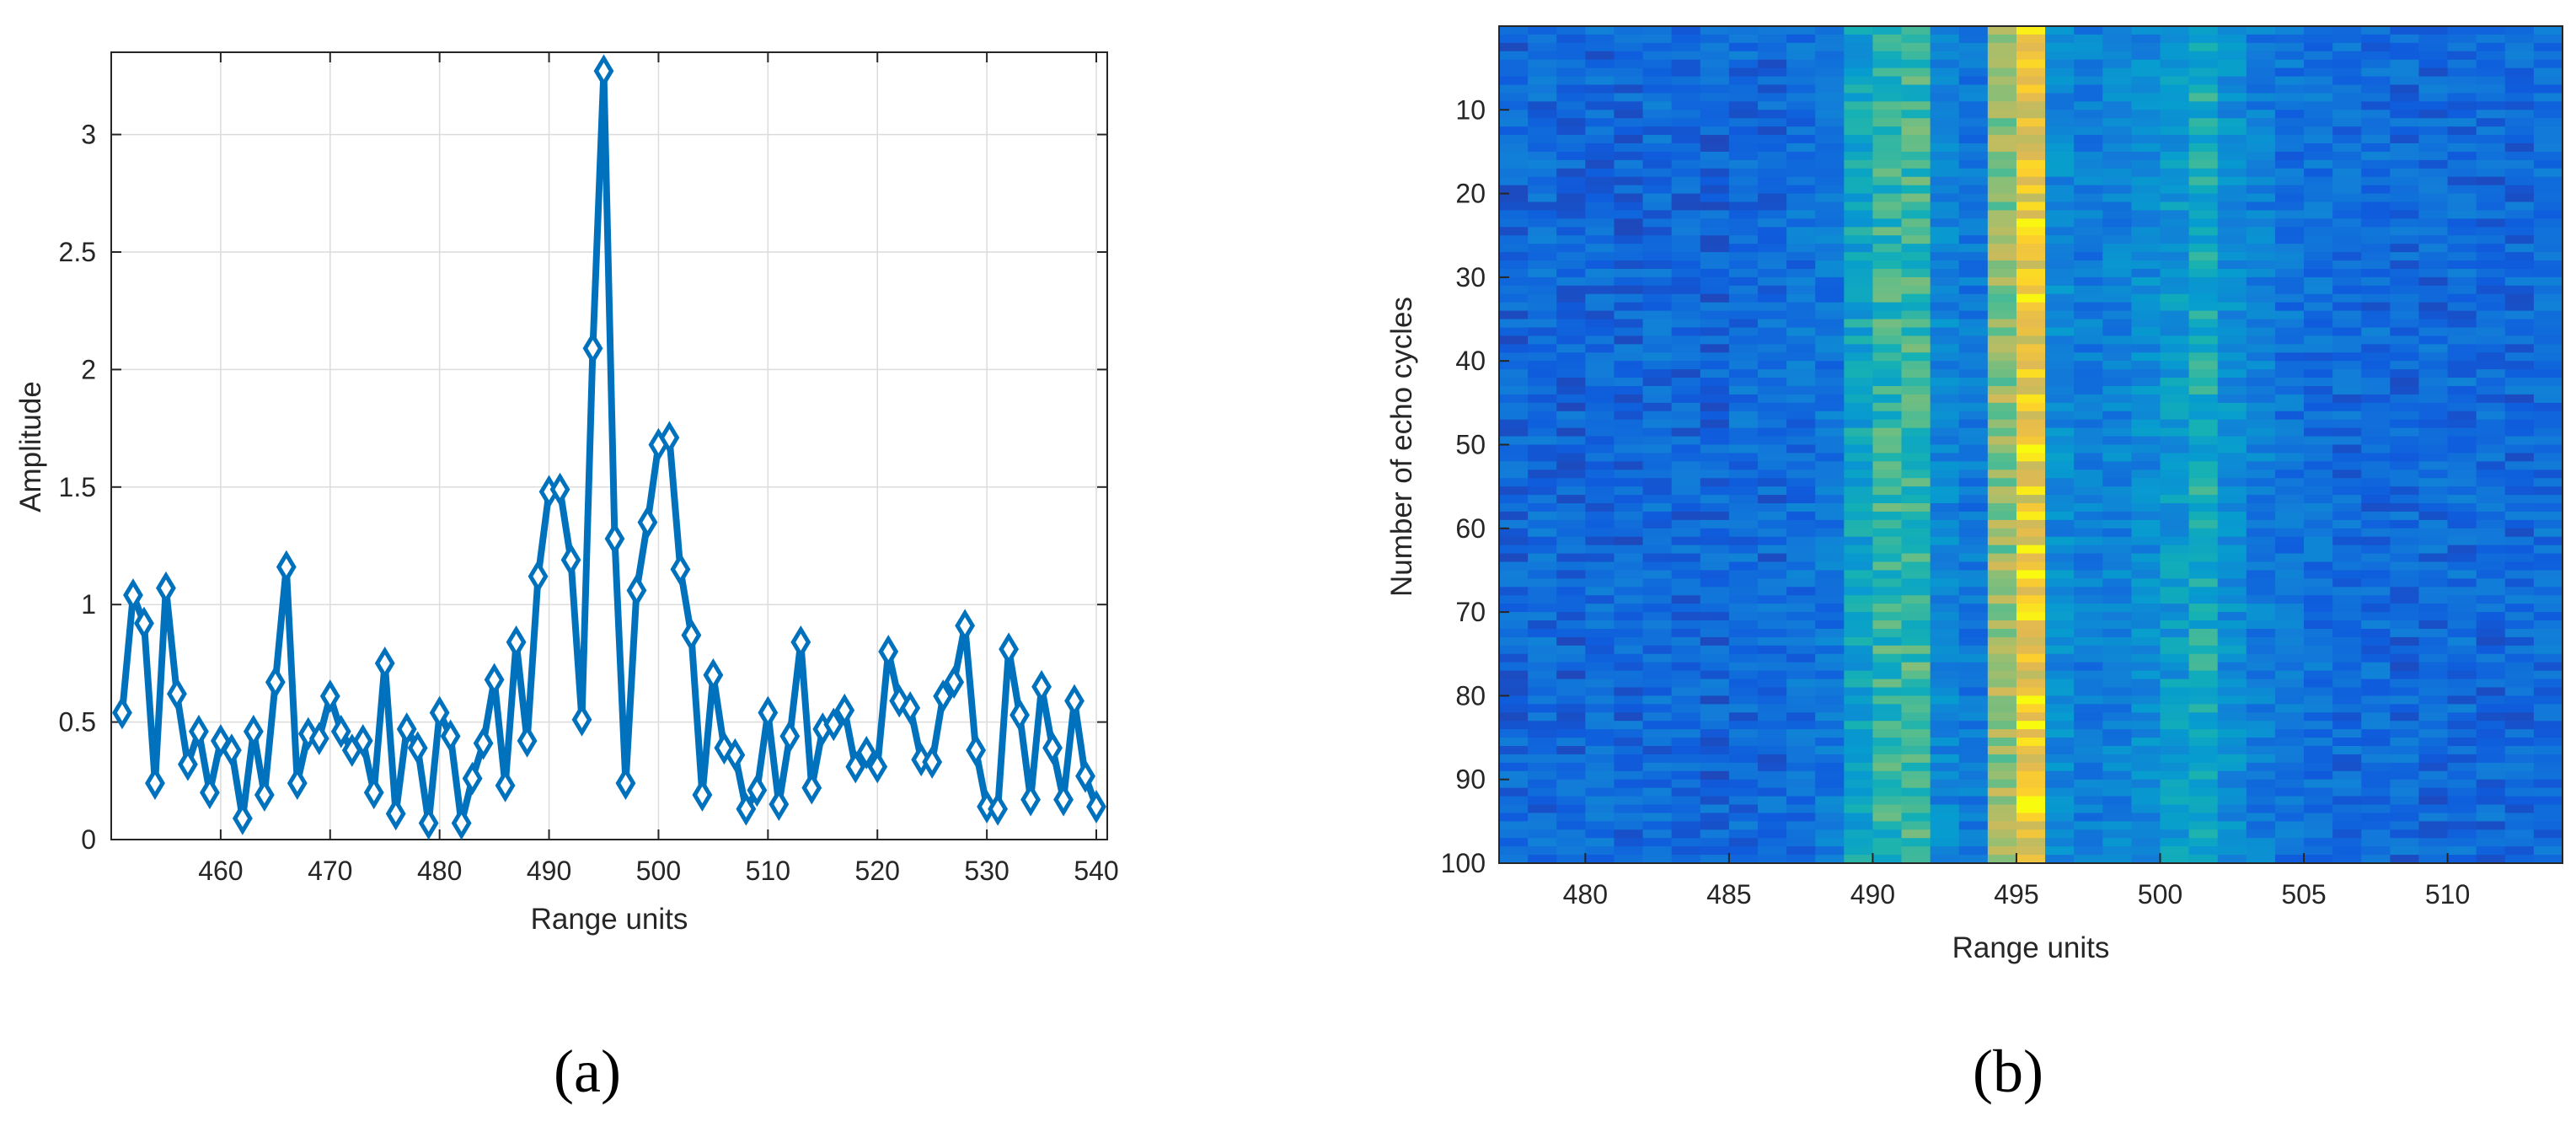 This screenshot has width=2576, height=1127. I want to click on chart-a-data-point, so click(1096, 807).